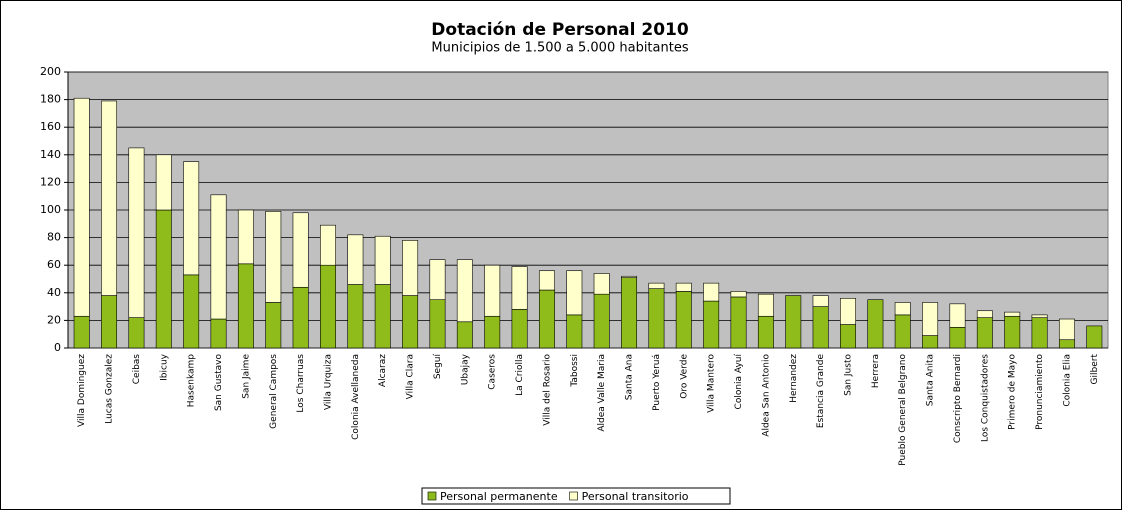  I want to click on chart-subtitle: Municipios de 1.500 a 5.000 habitantes, so click(559, 48).